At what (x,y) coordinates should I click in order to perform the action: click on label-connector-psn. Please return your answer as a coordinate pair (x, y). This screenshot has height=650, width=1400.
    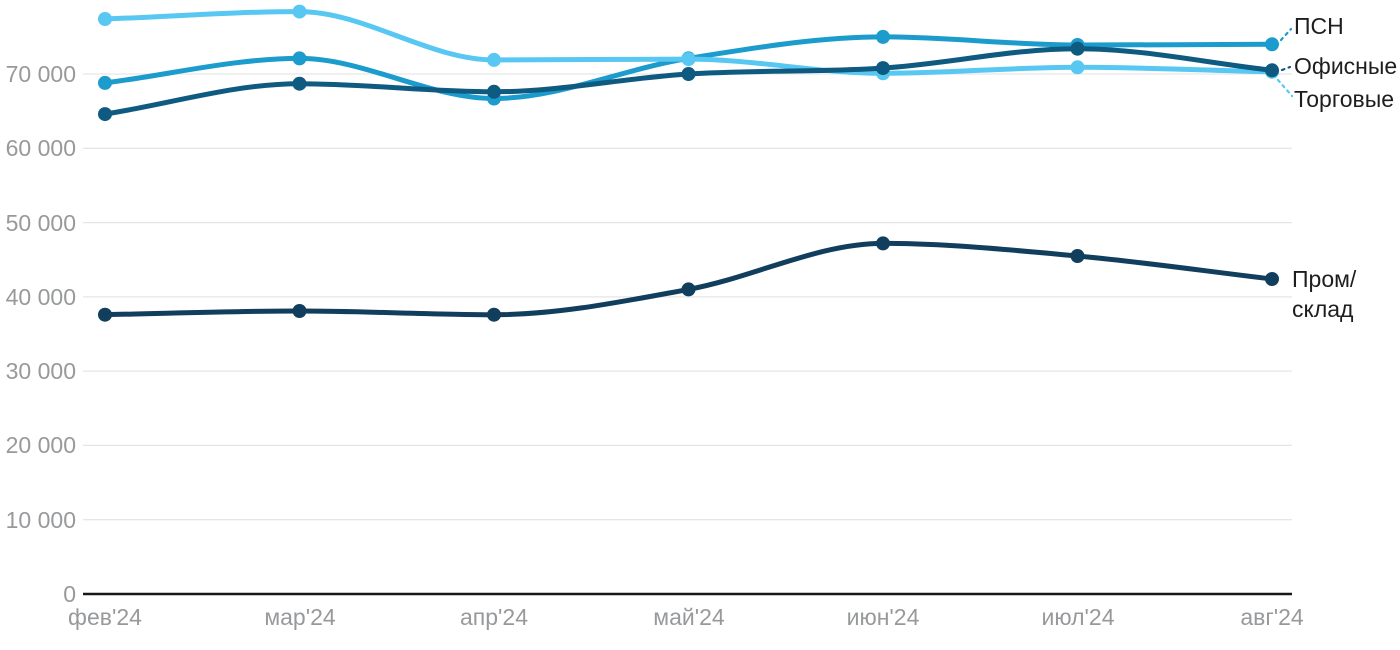
    Looking at the image, I should click on (1286, 34).